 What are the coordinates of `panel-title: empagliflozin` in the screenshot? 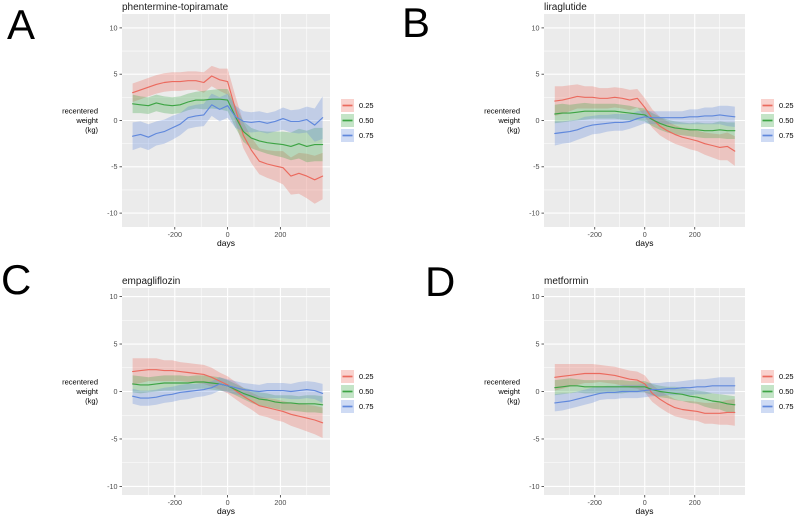 It's located at (151, 281).